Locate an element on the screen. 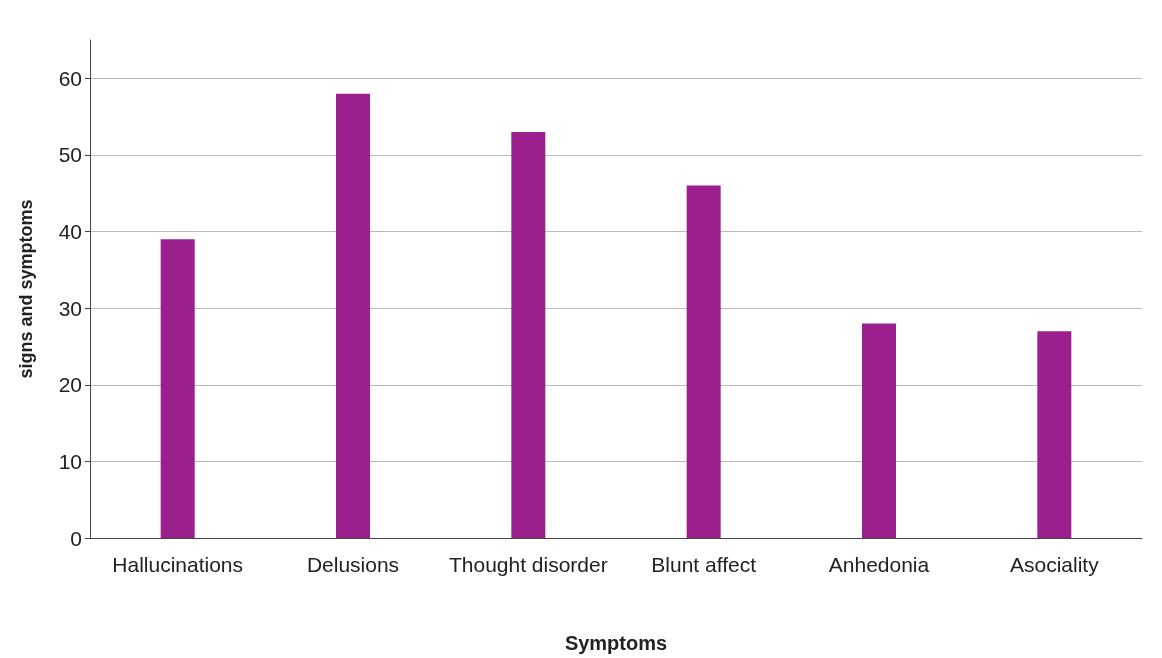 The height and width of the screenshot is (658, 1162). x-tick-label: Delusions is located at coordinates (353, 564).